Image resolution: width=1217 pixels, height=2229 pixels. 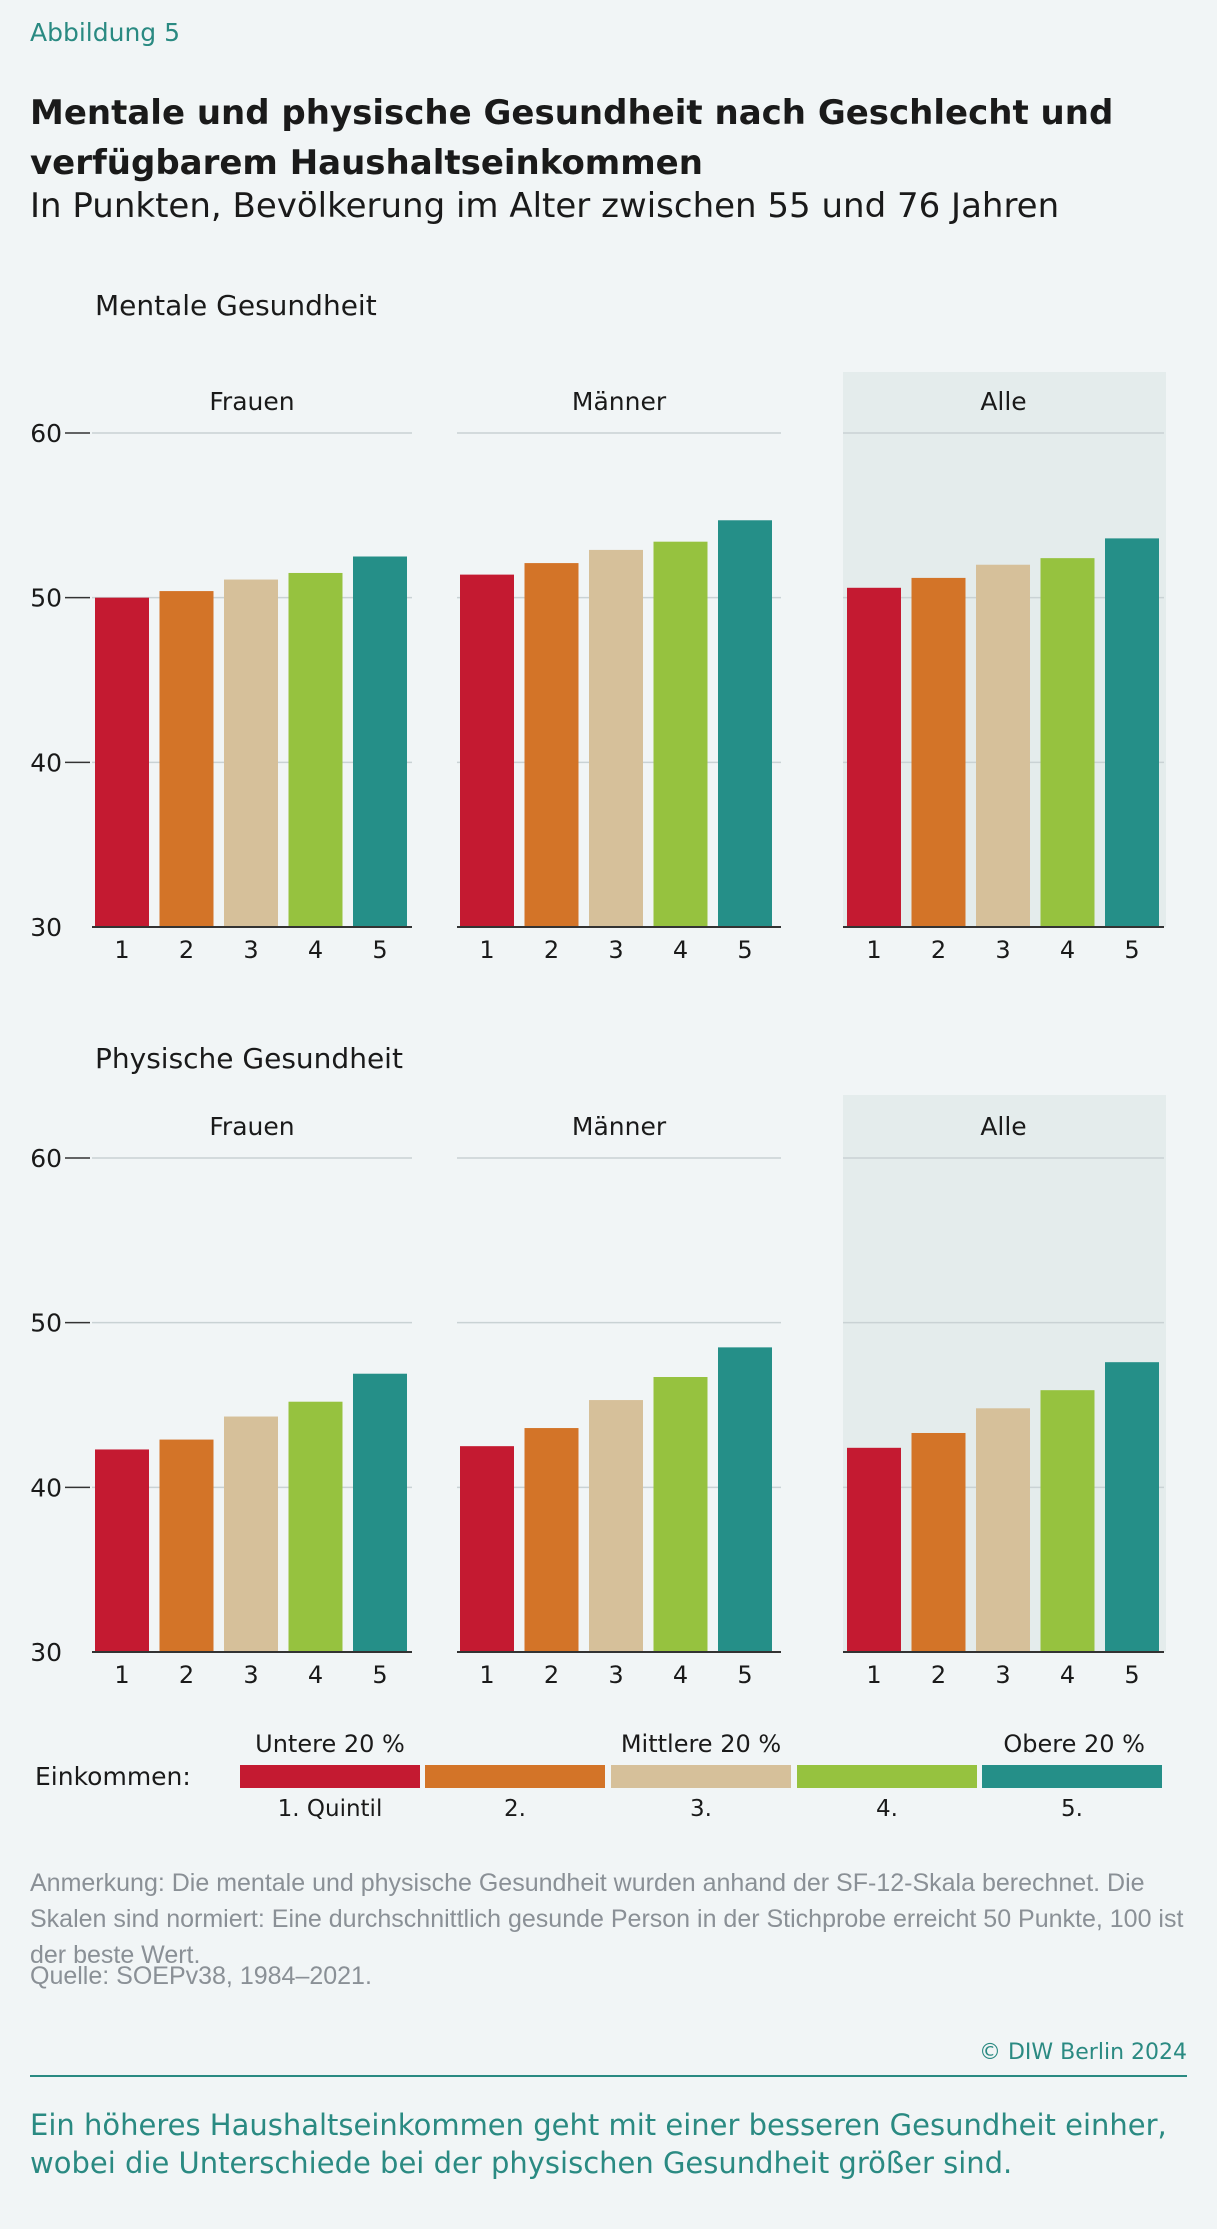 What do you see at coordinates (1072, 1776) in the screenshot?
I see `legend-swatch-q5` at bounding box center [1072, 1776].